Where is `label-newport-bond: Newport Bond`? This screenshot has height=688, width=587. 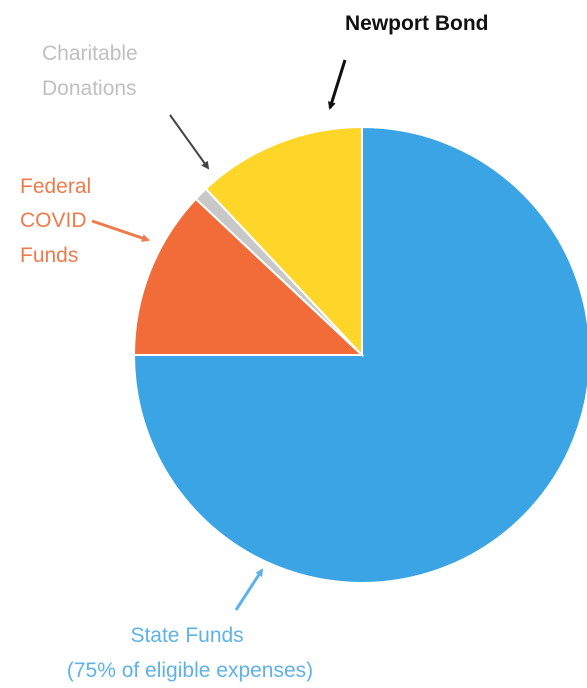 label-newport-bond: Newport Bond is located at coordinates (416, 23).